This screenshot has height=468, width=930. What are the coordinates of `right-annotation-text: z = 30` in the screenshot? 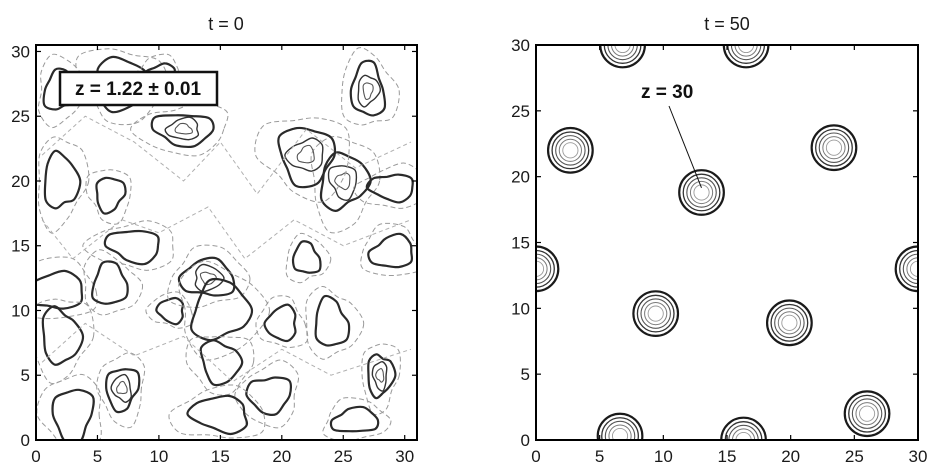 It's located at (667, 92).